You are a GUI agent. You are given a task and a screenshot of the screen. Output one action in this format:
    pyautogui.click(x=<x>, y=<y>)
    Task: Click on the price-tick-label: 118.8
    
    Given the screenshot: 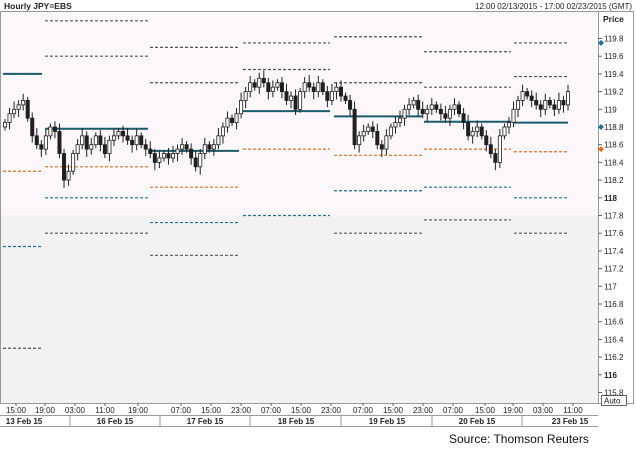 What is the action you would take?
    pyautogui.click(x=614, y=127)
    